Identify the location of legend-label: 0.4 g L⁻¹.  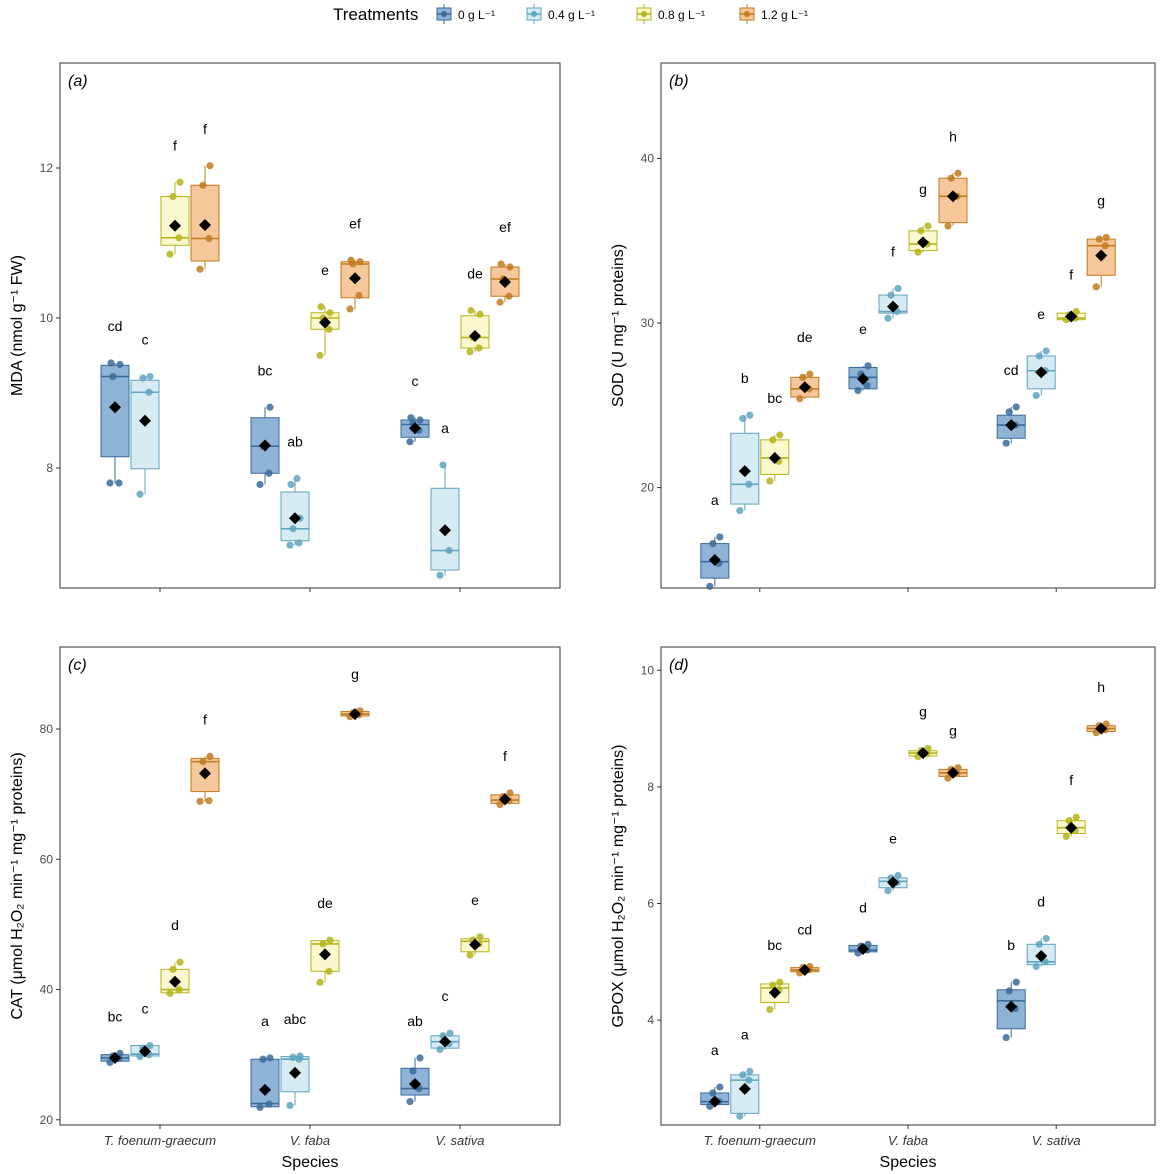
(571, 15).